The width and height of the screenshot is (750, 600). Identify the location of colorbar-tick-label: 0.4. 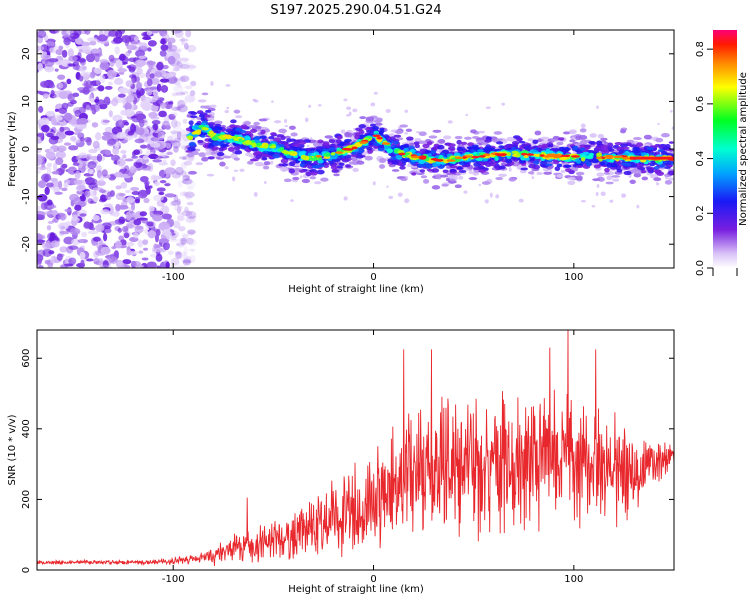
(700, 159).